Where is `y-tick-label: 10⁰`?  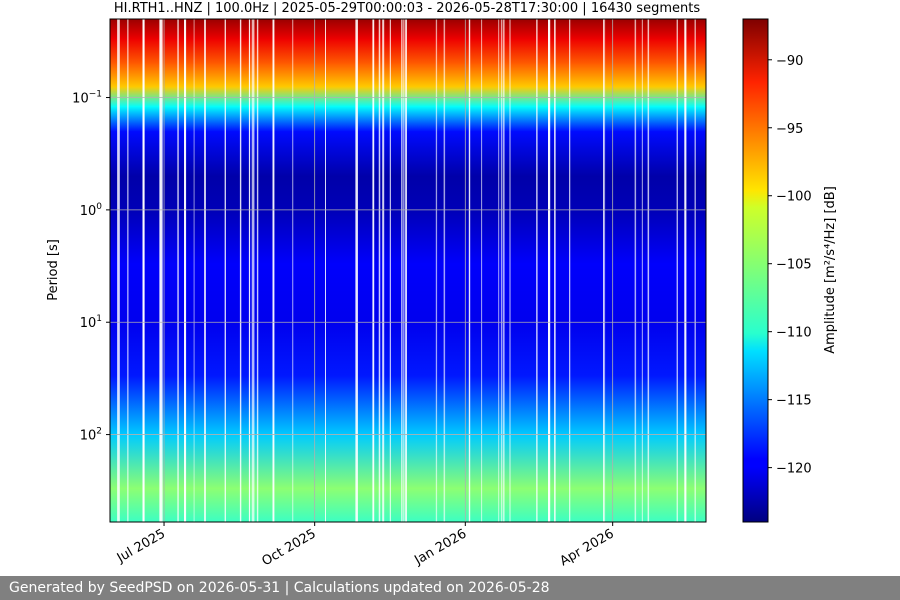 y-tick-label: 10⁰ is located at coordinates (91, 210).